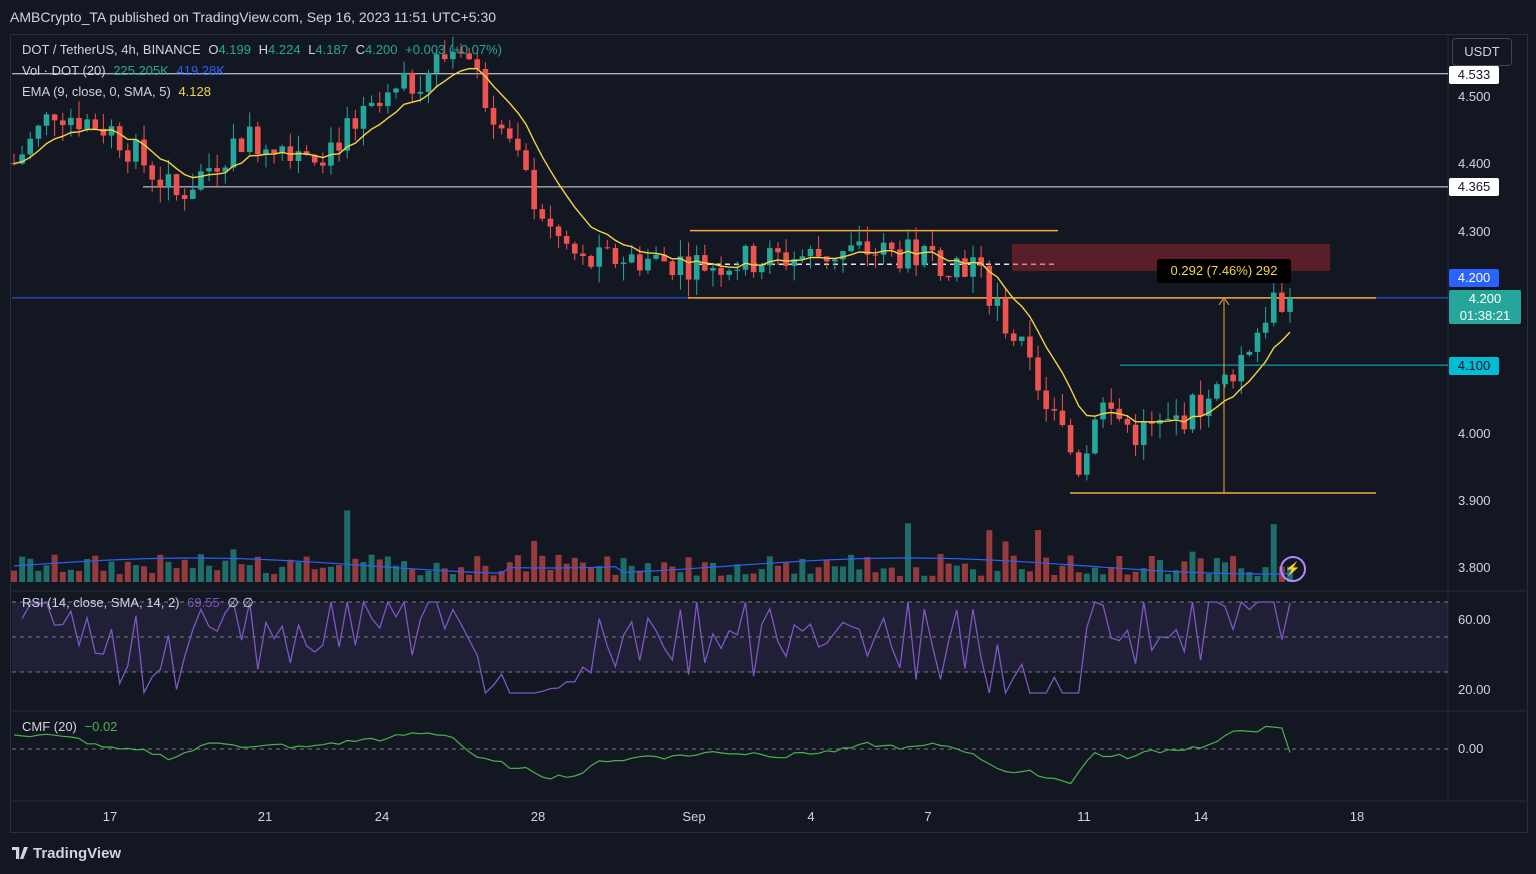 This screenshot has height=874, width=1536. What do you see at coordinates (1224, 301) in the screenshot?
I see `measure-arrow` at bounding box center [1224, 301].